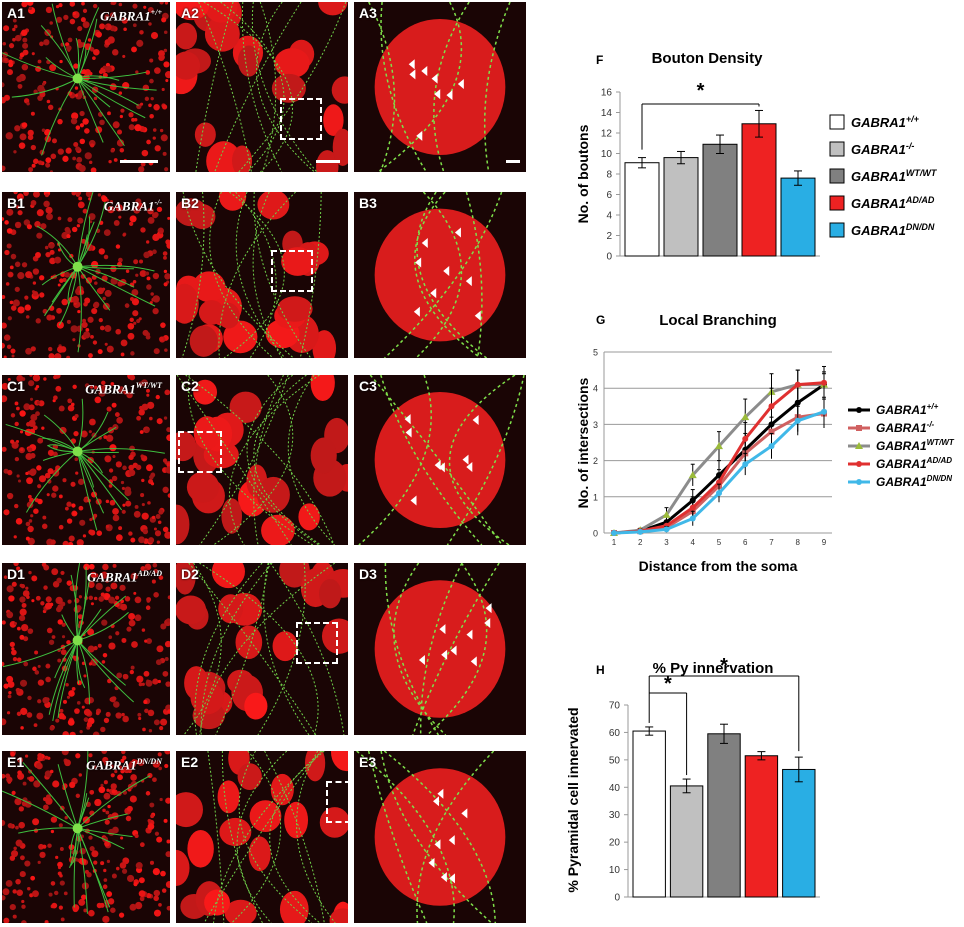 The height and width of the screenshot is (927, 964). Describe the element at coordinates (595, 497) in the screenshot. I see `y-tick-label: 1` at that location.